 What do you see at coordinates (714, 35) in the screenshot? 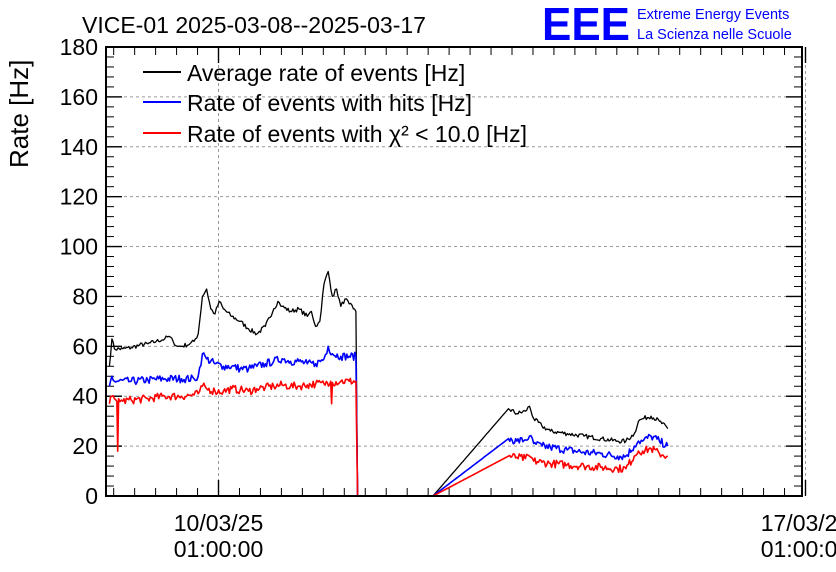
I see `logo-line-2: La Scienza nelle Scuole` at bounding box center [714, 35].